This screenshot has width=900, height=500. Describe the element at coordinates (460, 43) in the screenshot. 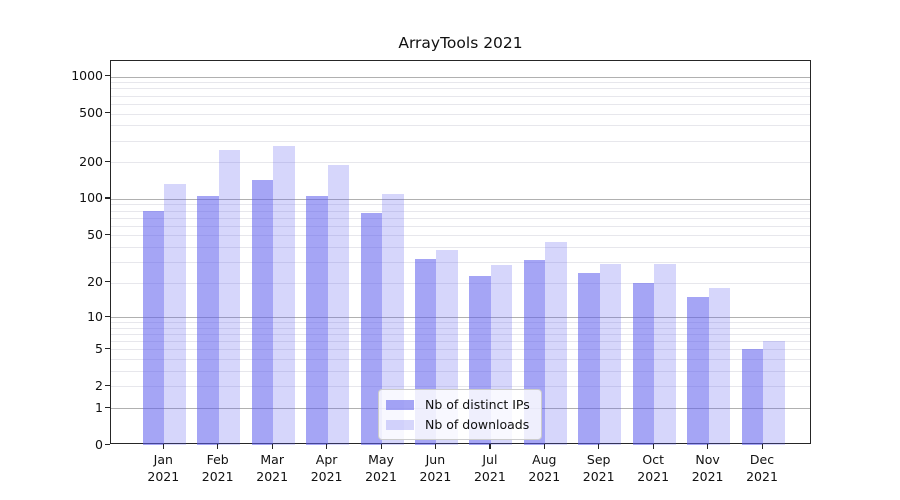

I see `chart-title: ArrayTools 2021` at that location.